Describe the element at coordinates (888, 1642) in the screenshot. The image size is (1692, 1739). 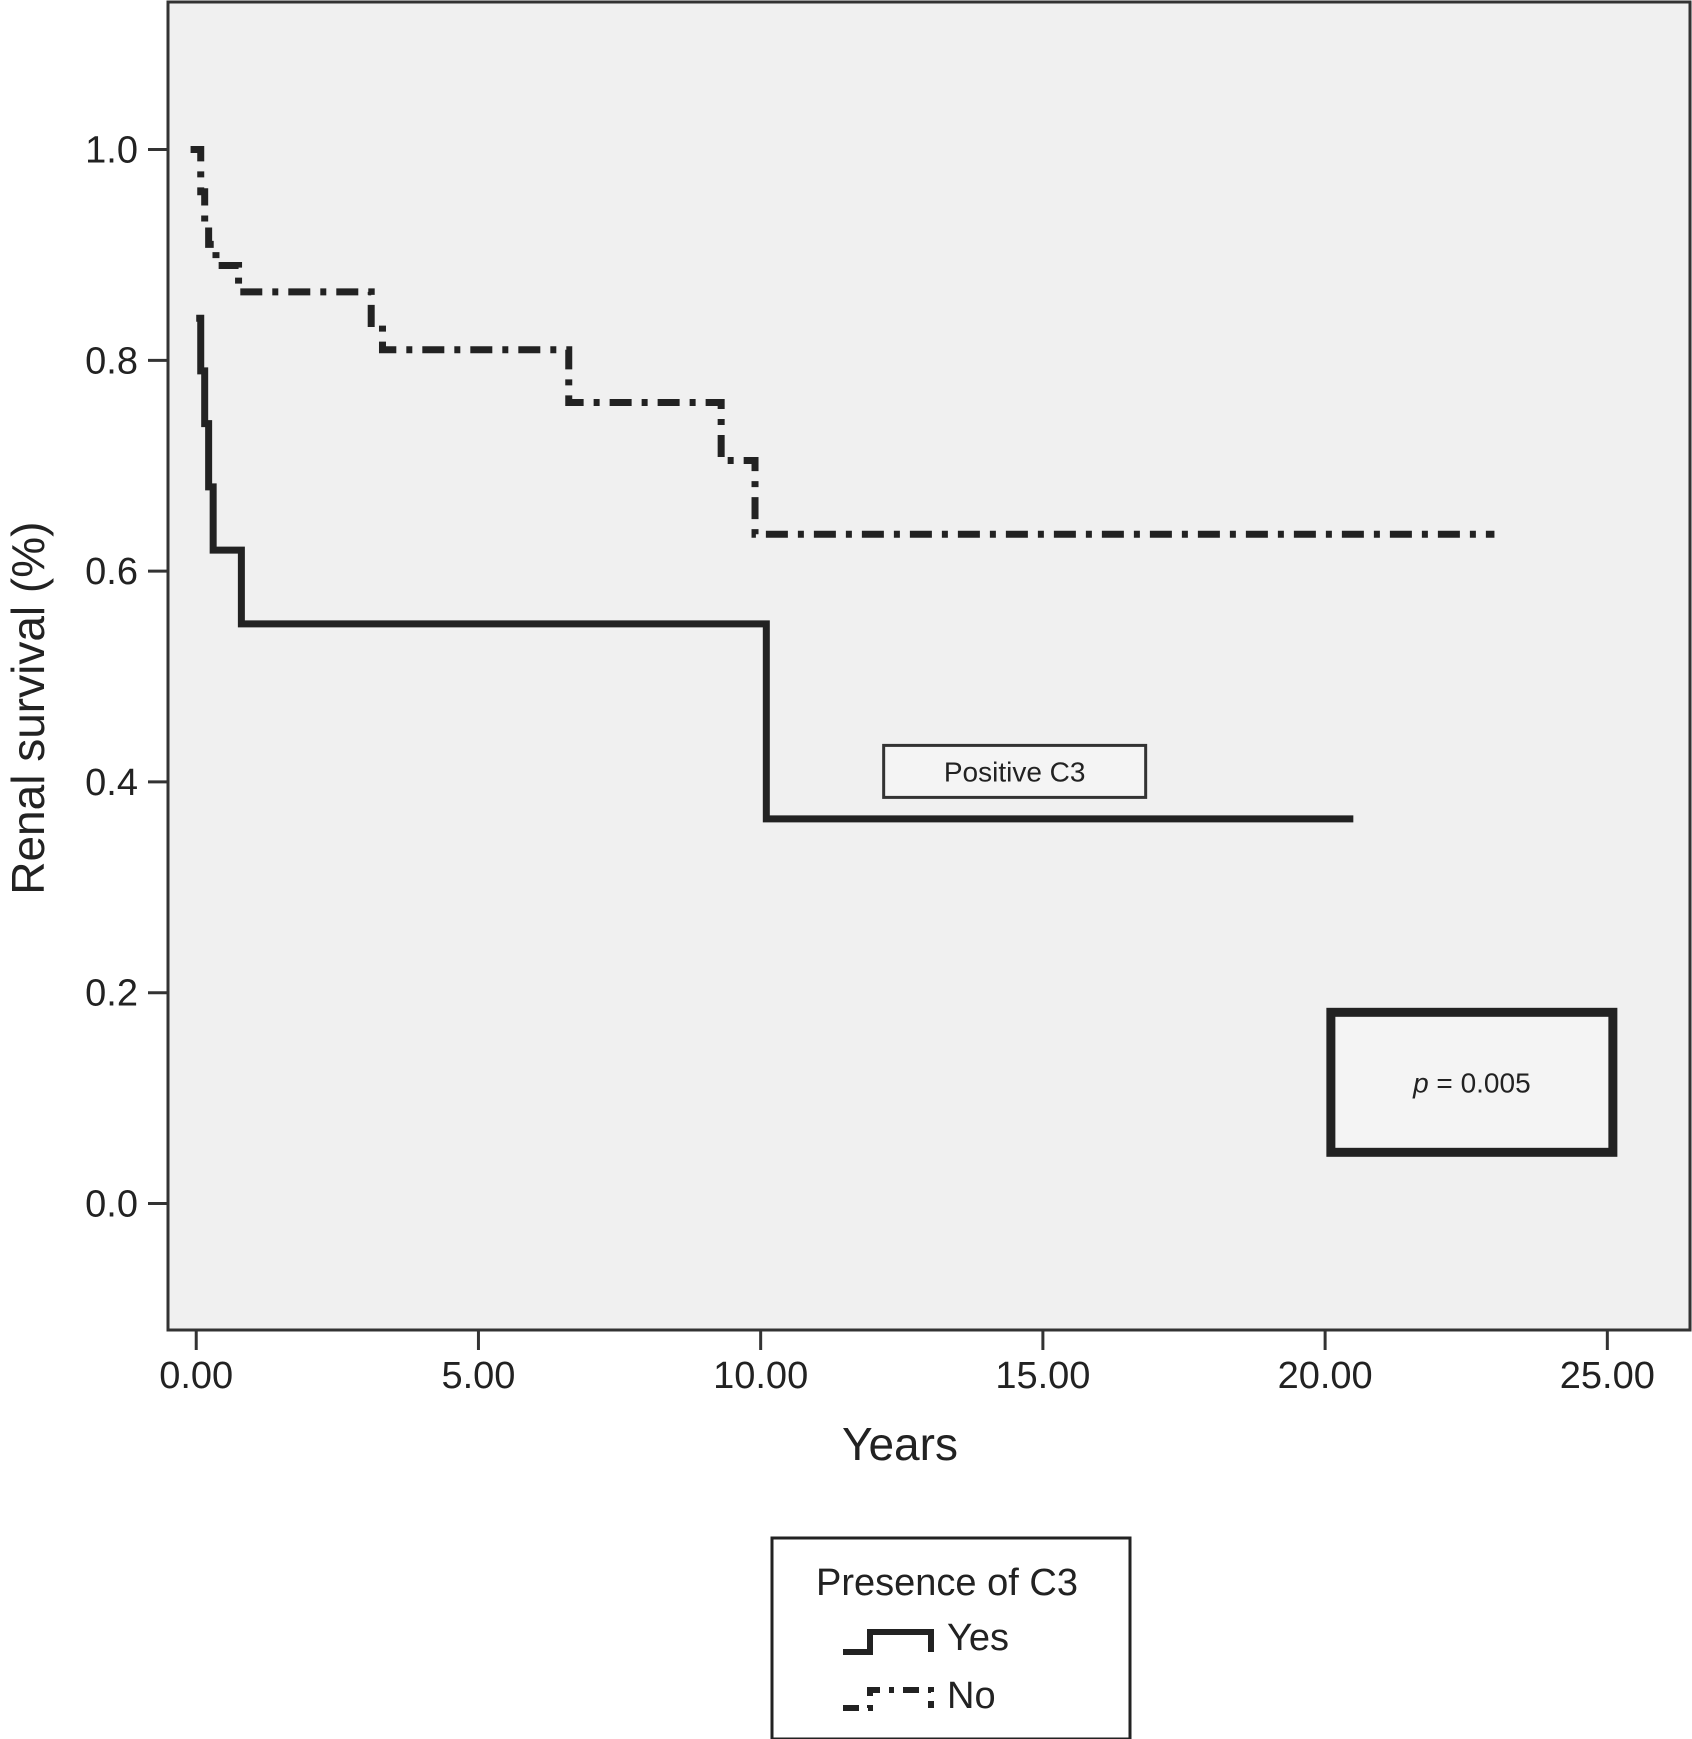
I see `legend-swatch-yes` at that location.